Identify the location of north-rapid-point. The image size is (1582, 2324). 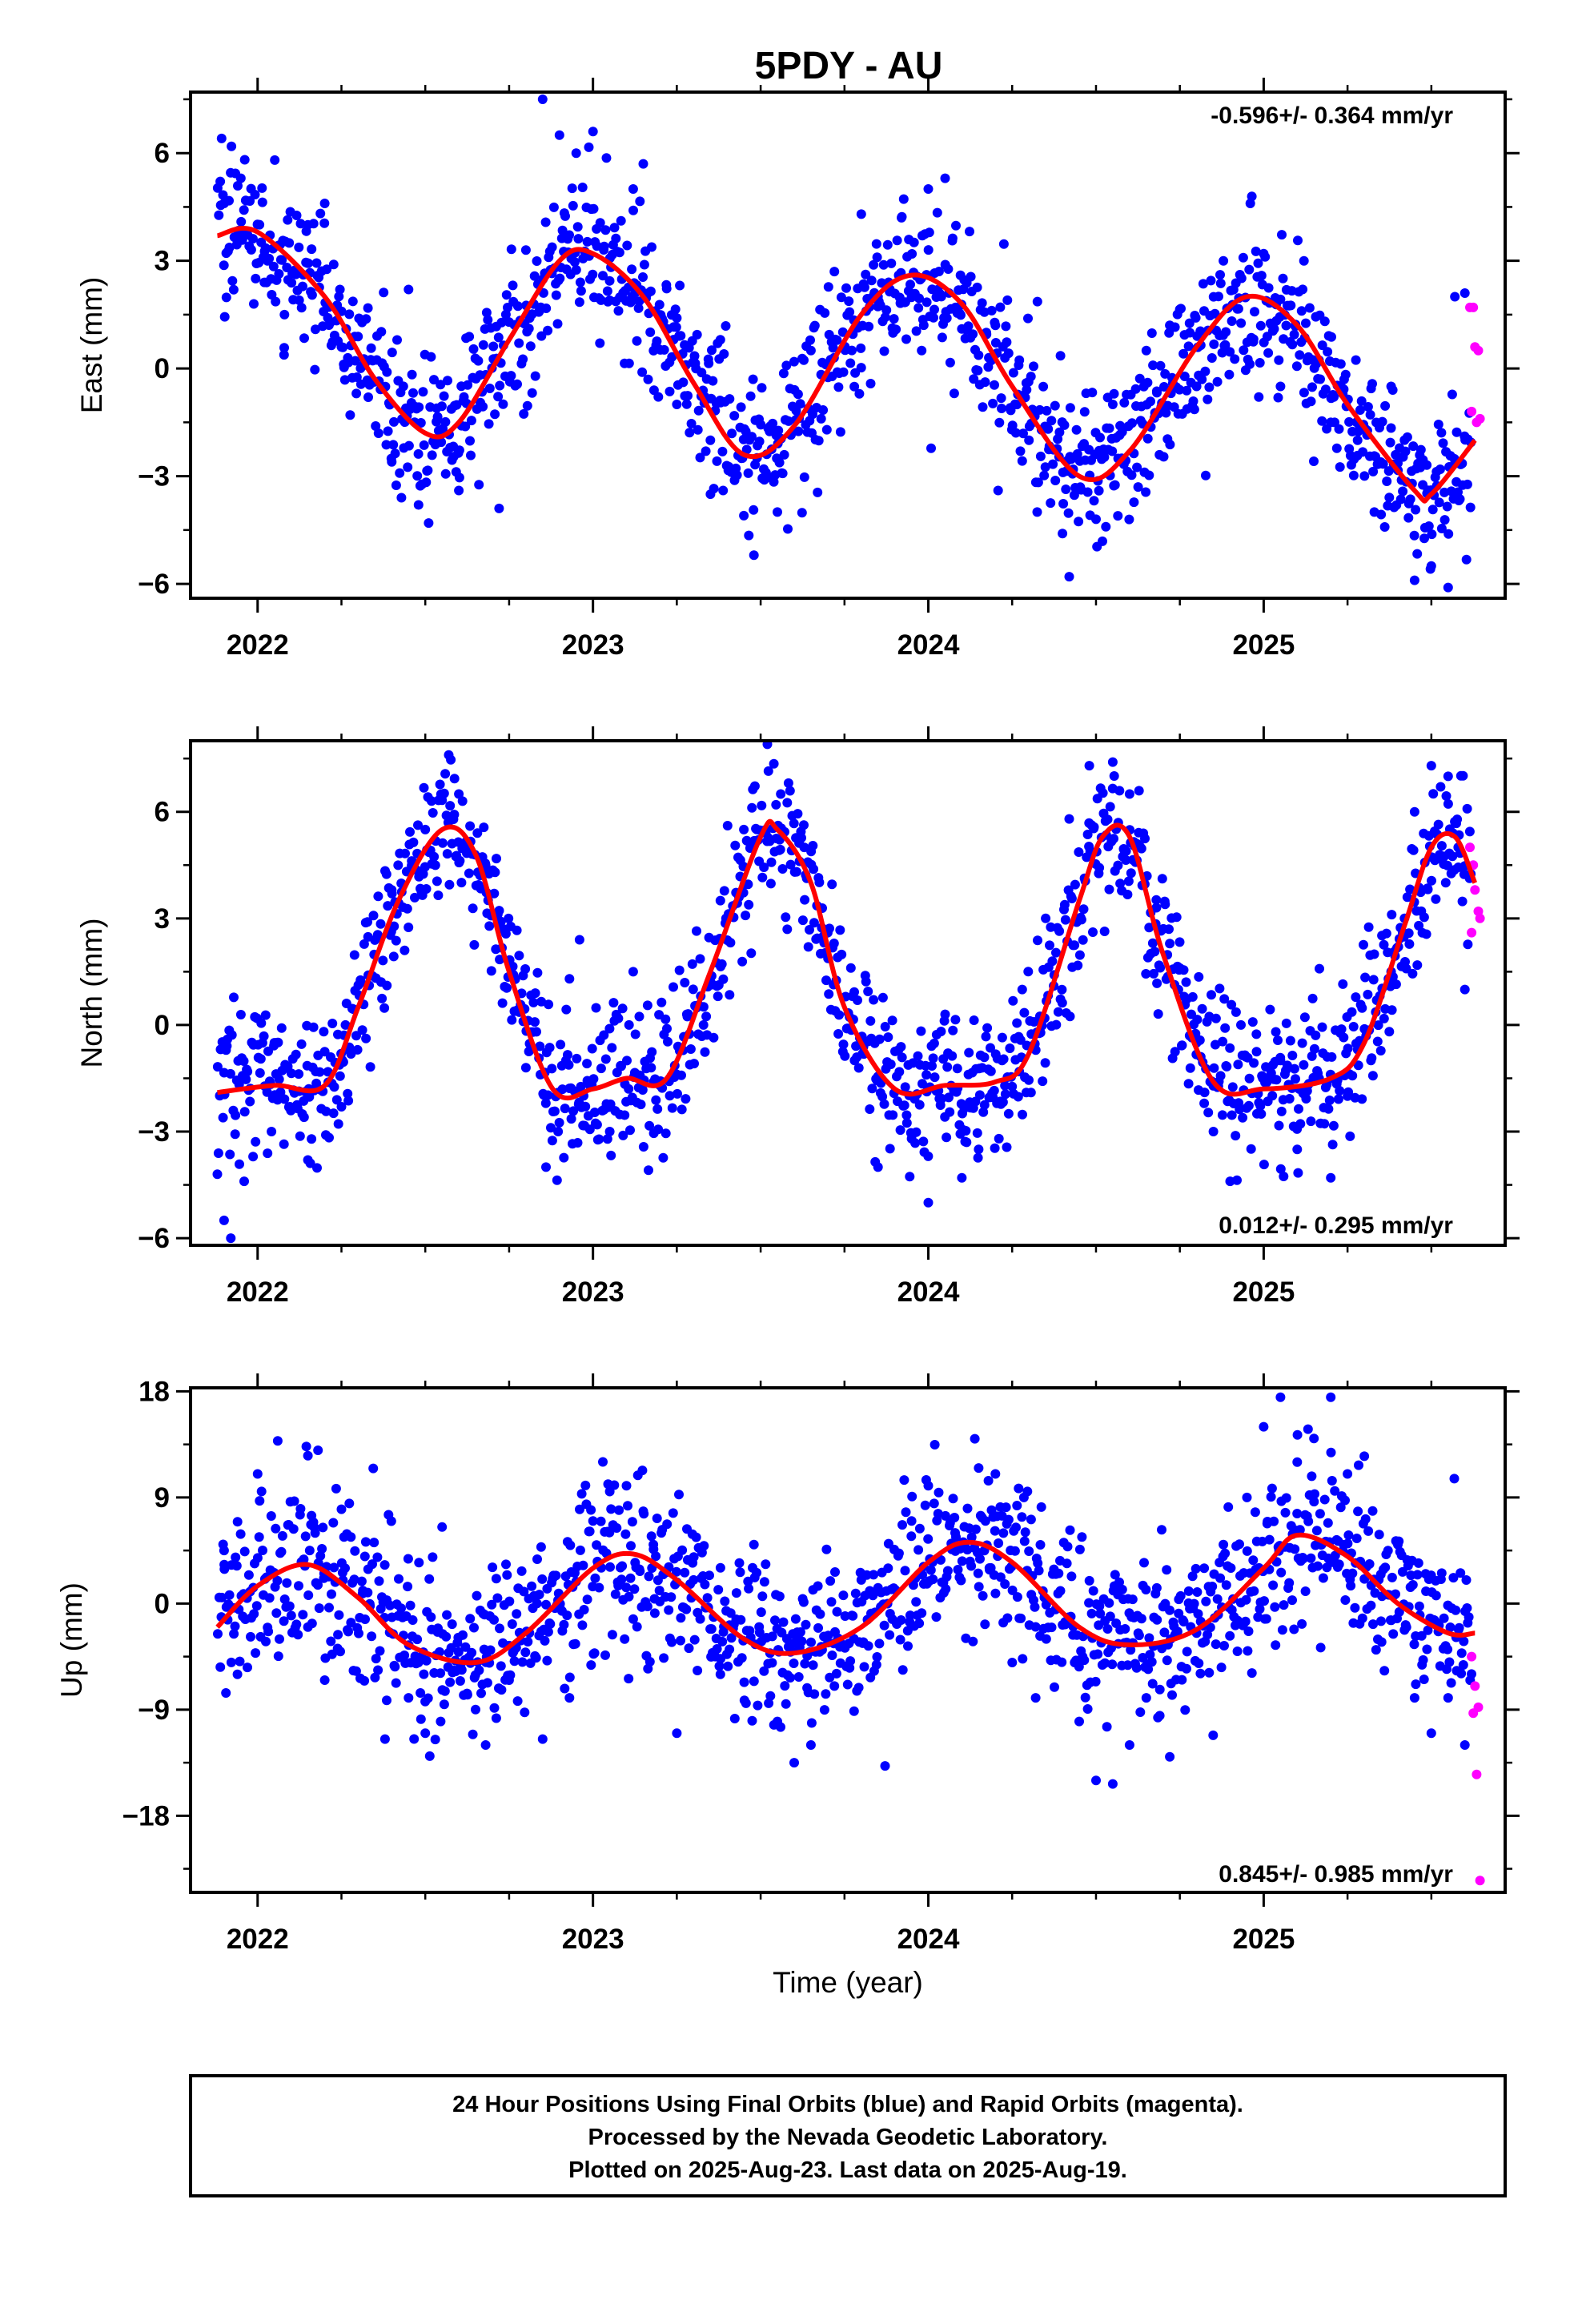
(1475, 890).